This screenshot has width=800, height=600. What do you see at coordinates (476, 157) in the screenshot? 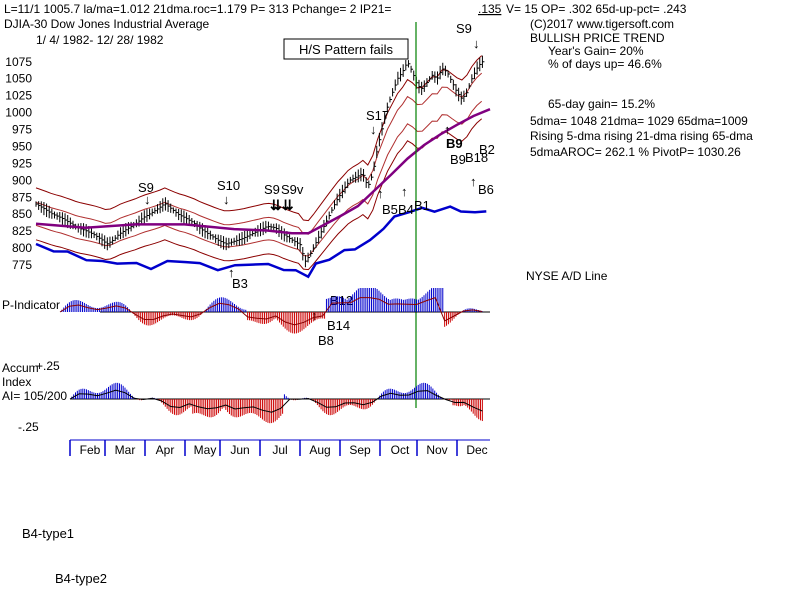
I see `signal-b18: B18` at bounding box center [476, 157].